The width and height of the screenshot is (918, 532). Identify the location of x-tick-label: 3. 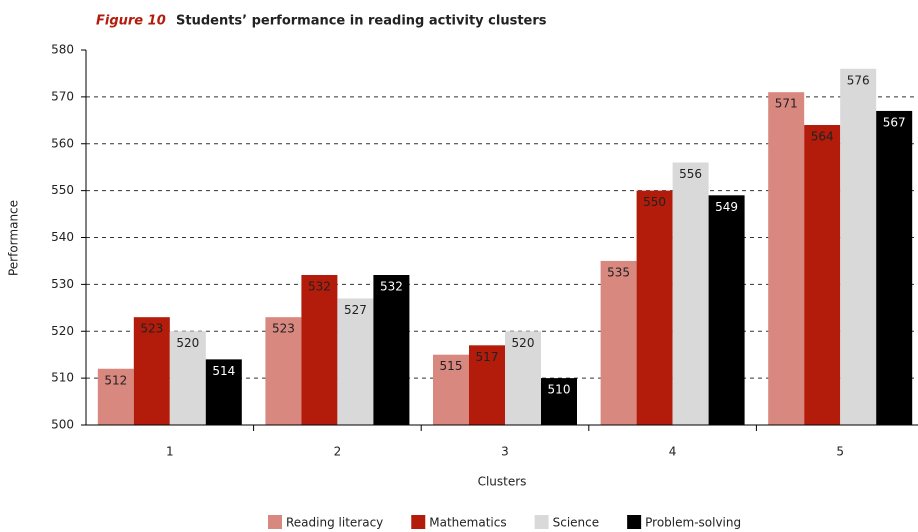
(505, 452).